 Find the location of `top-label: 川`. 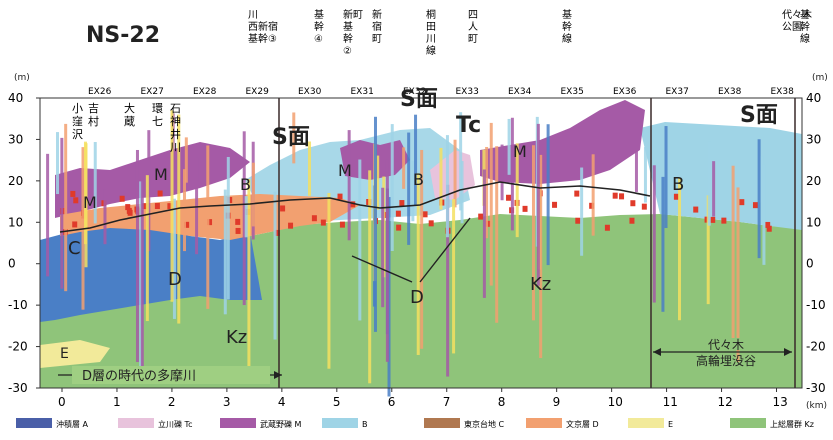

top-label: 川 is located at coordinates (431, 39).